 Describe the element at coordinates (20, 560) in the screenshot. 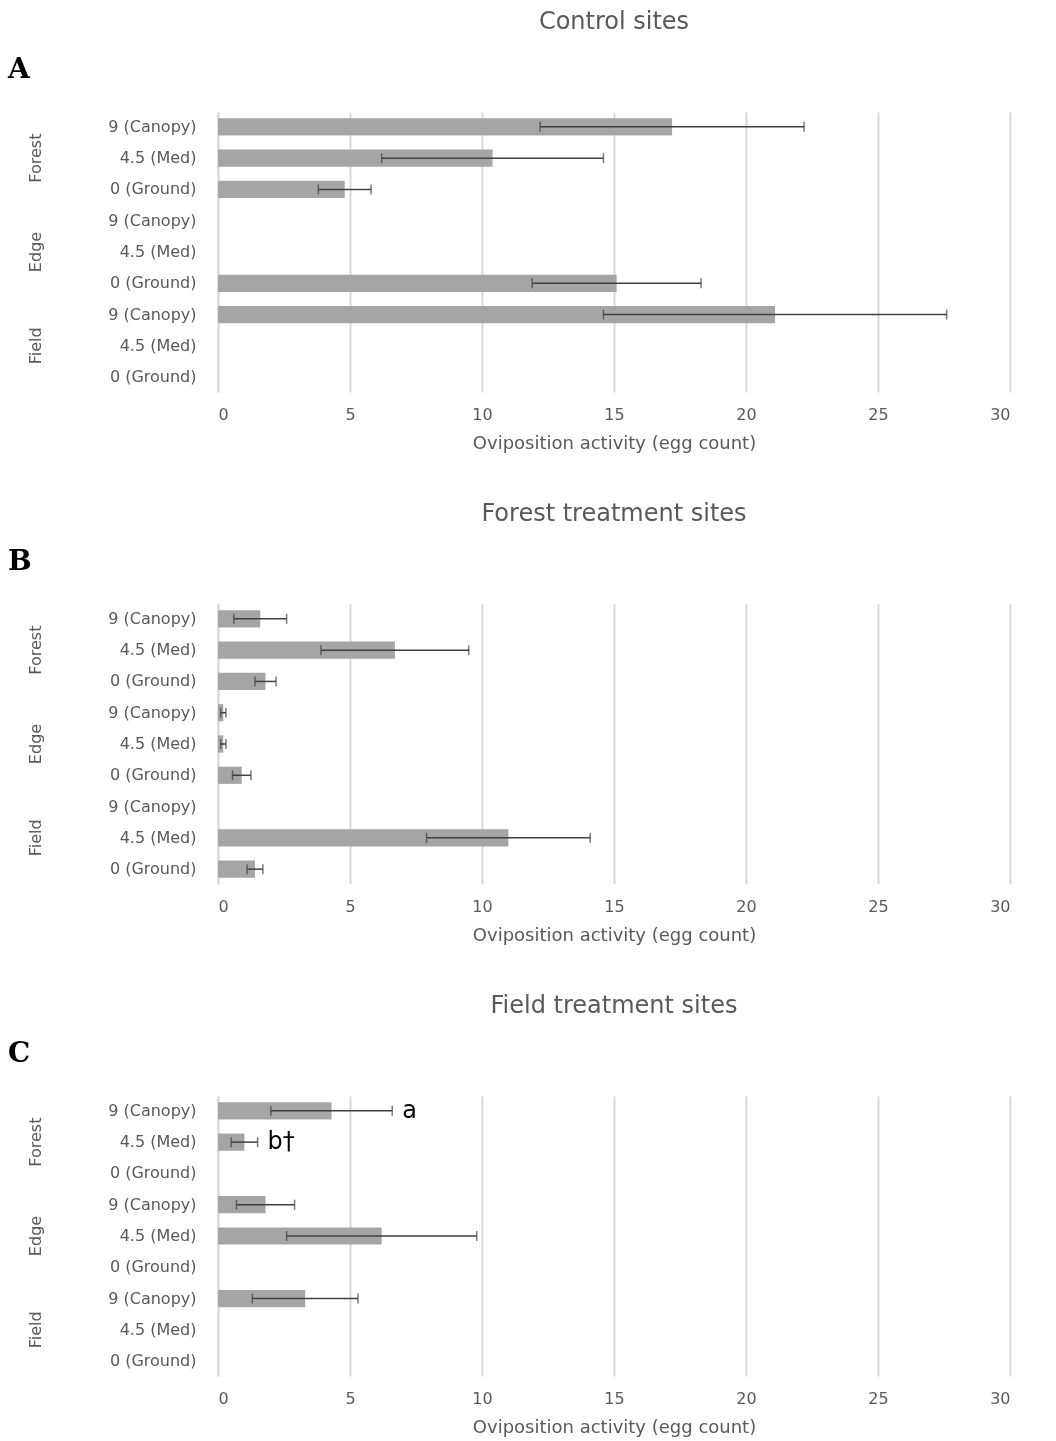

I see `text: B` at that location.